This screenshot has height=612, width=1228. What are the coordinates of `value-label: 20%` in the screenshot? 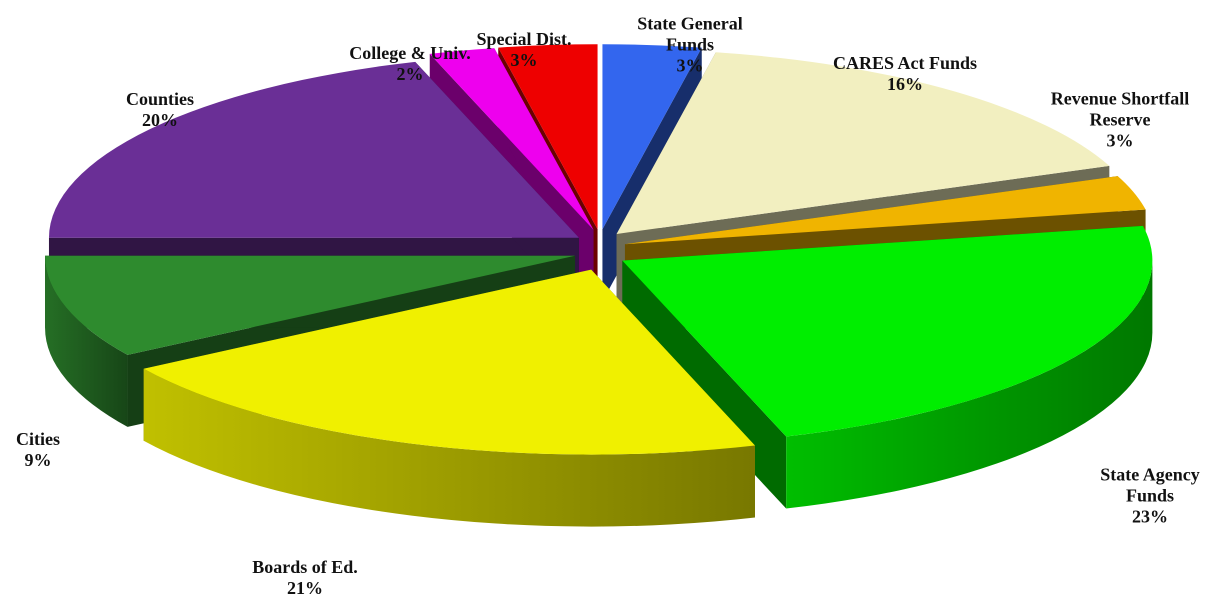 It's located at (160, 120).